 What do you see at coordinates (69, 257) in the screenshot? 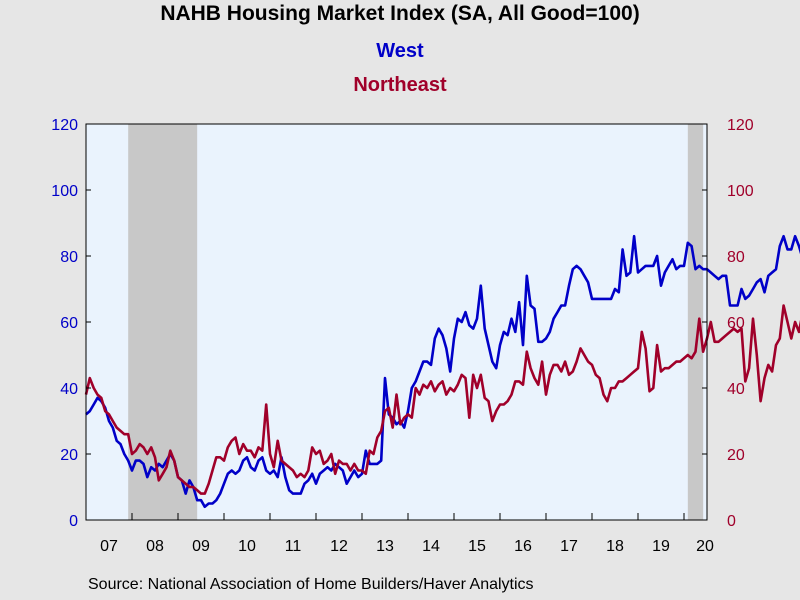
I see `y-tick-label-left: 80` at bounding box center [69, 257].